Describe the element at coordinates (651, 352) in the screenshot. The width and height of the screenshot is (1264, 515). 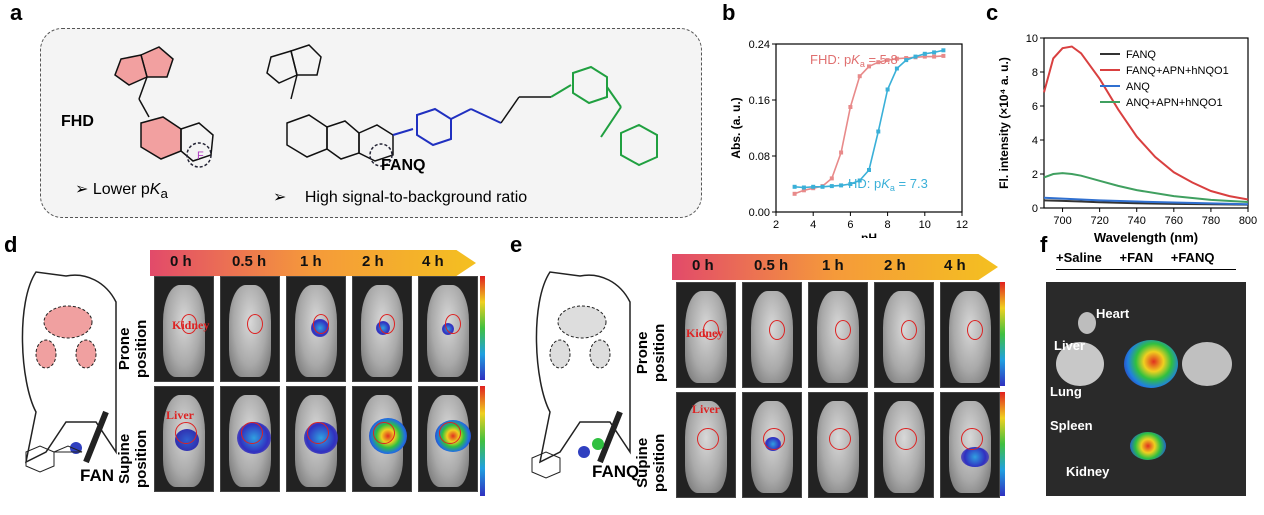
I see `row-label-prone-e: Prone position` at that location.